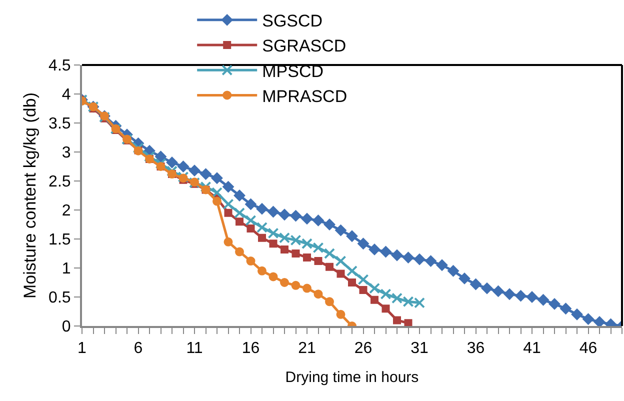 The image size is (624, 401). Describe the element at coordinates (419, 349) in the screenshot. I see `x-tick-label: 31` at that location.